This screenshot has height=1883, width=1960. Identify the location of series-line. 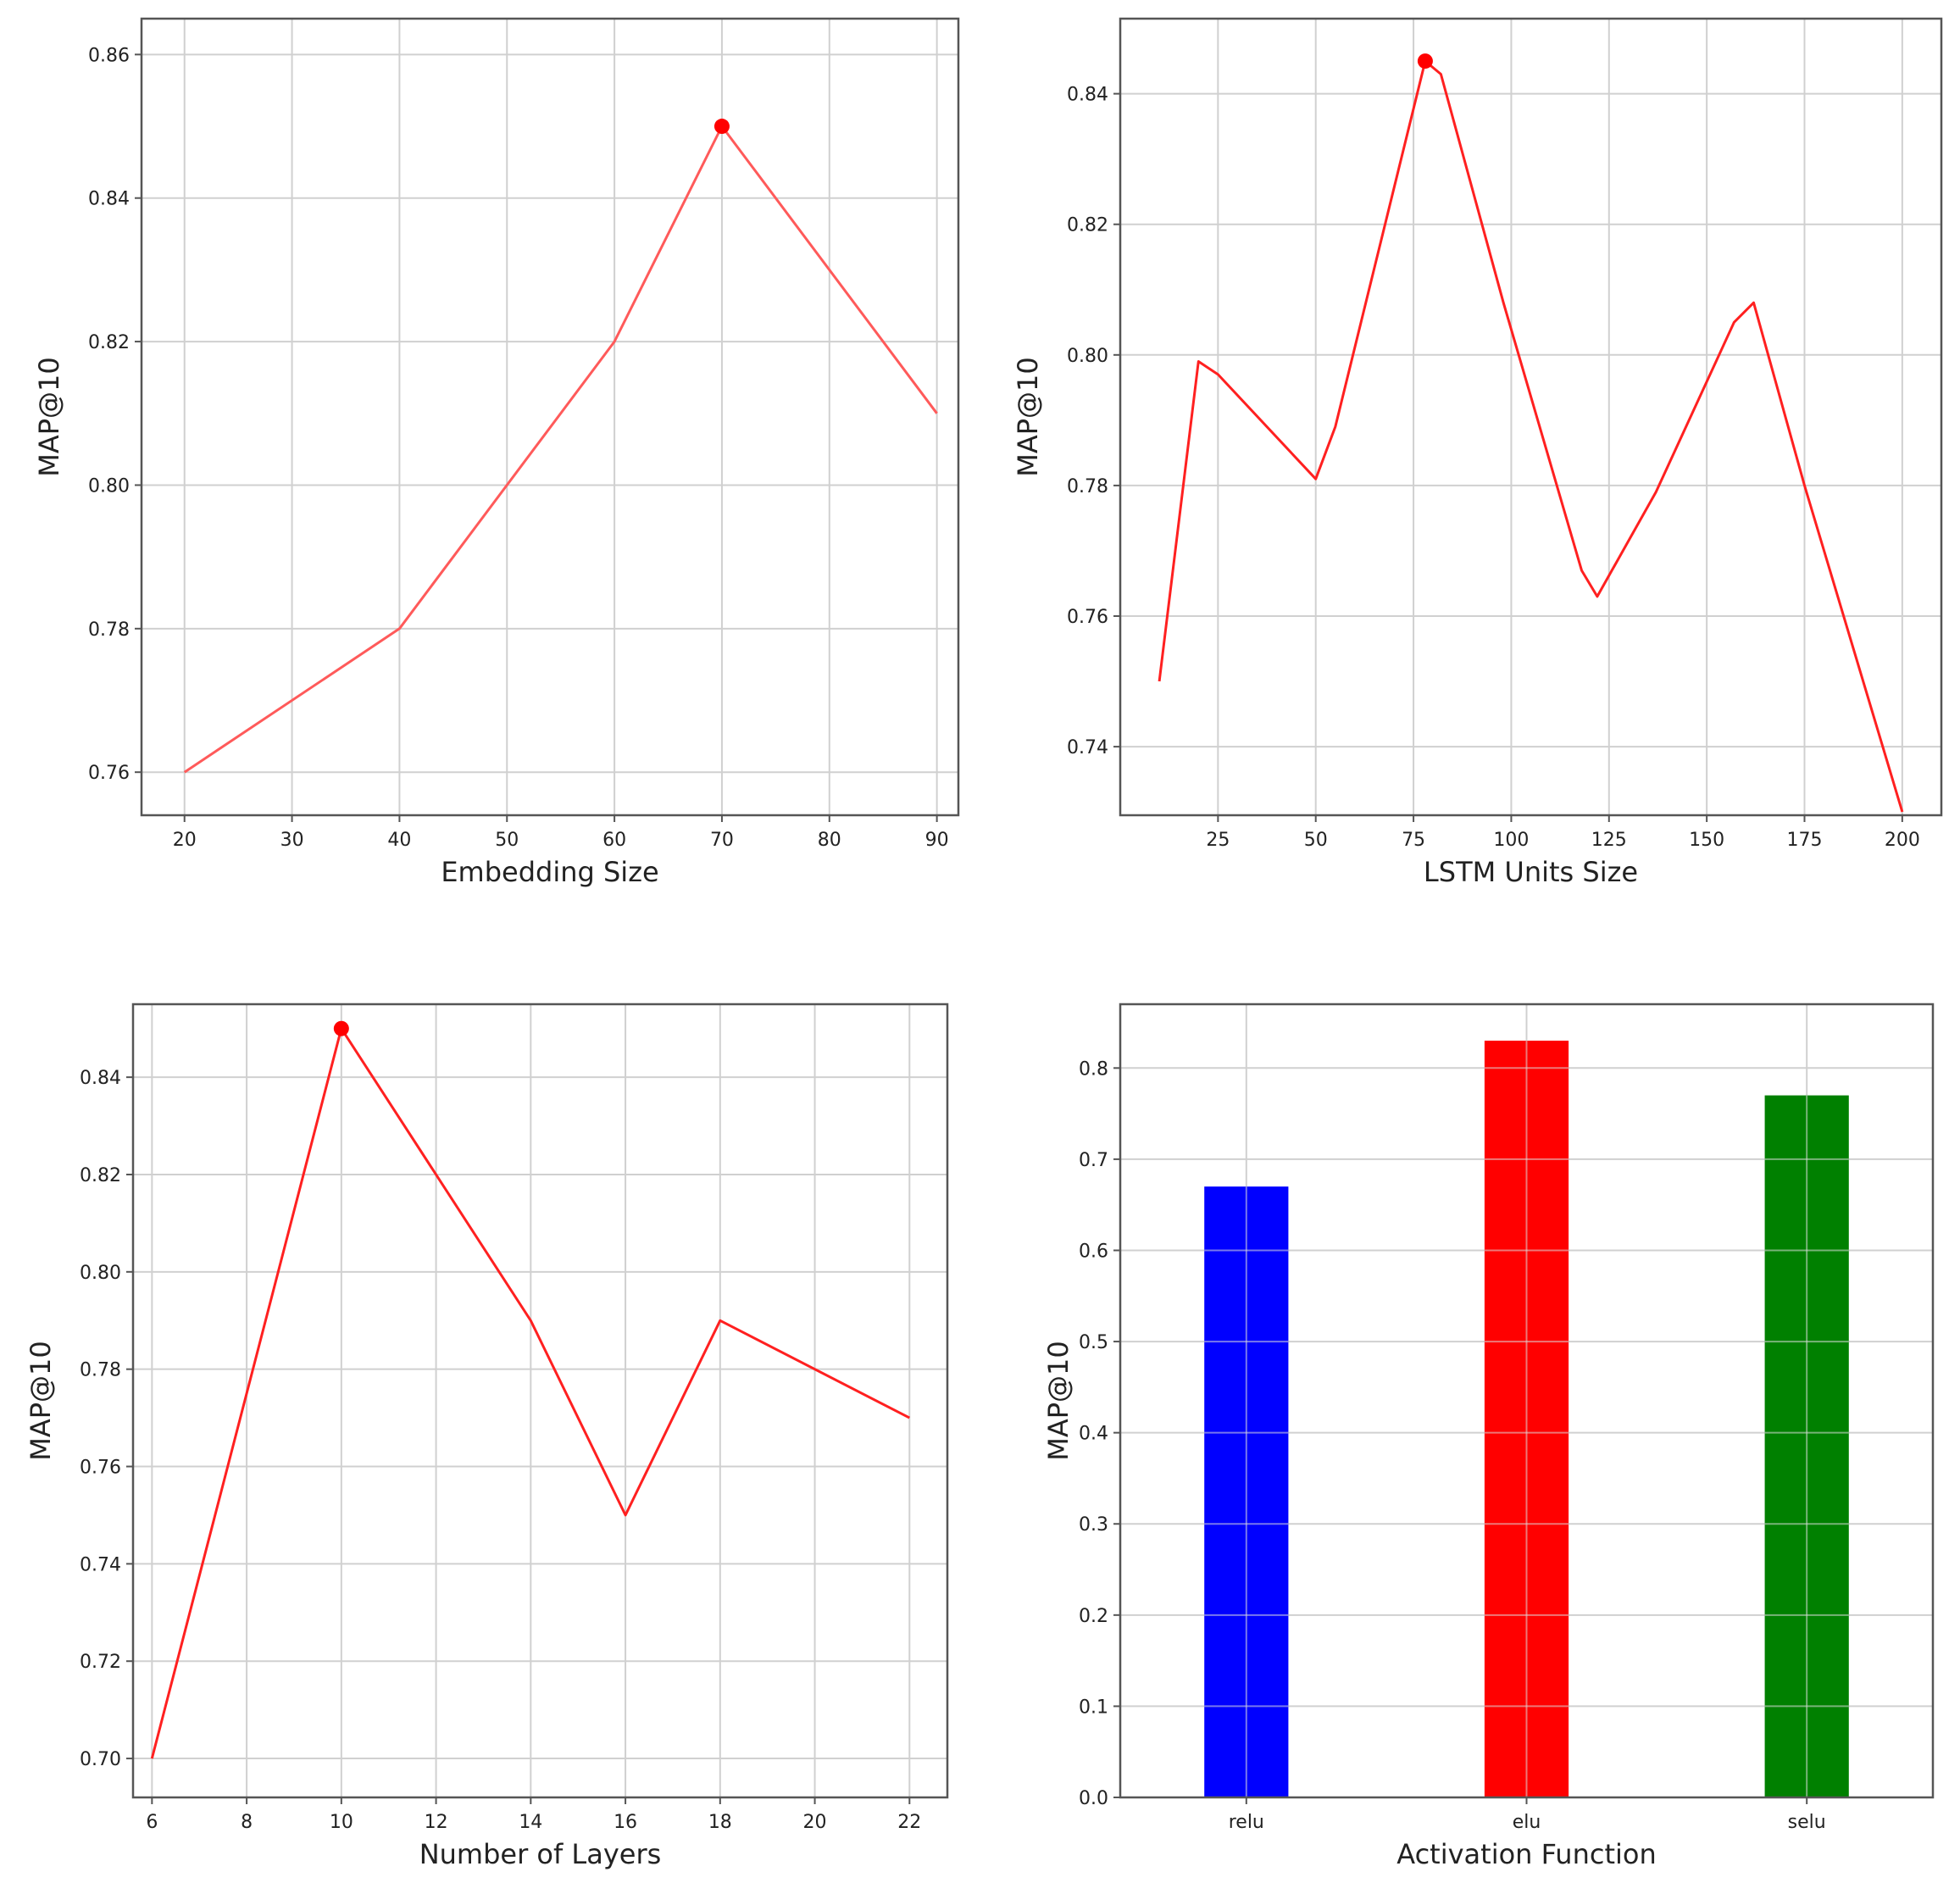
(560, 449).